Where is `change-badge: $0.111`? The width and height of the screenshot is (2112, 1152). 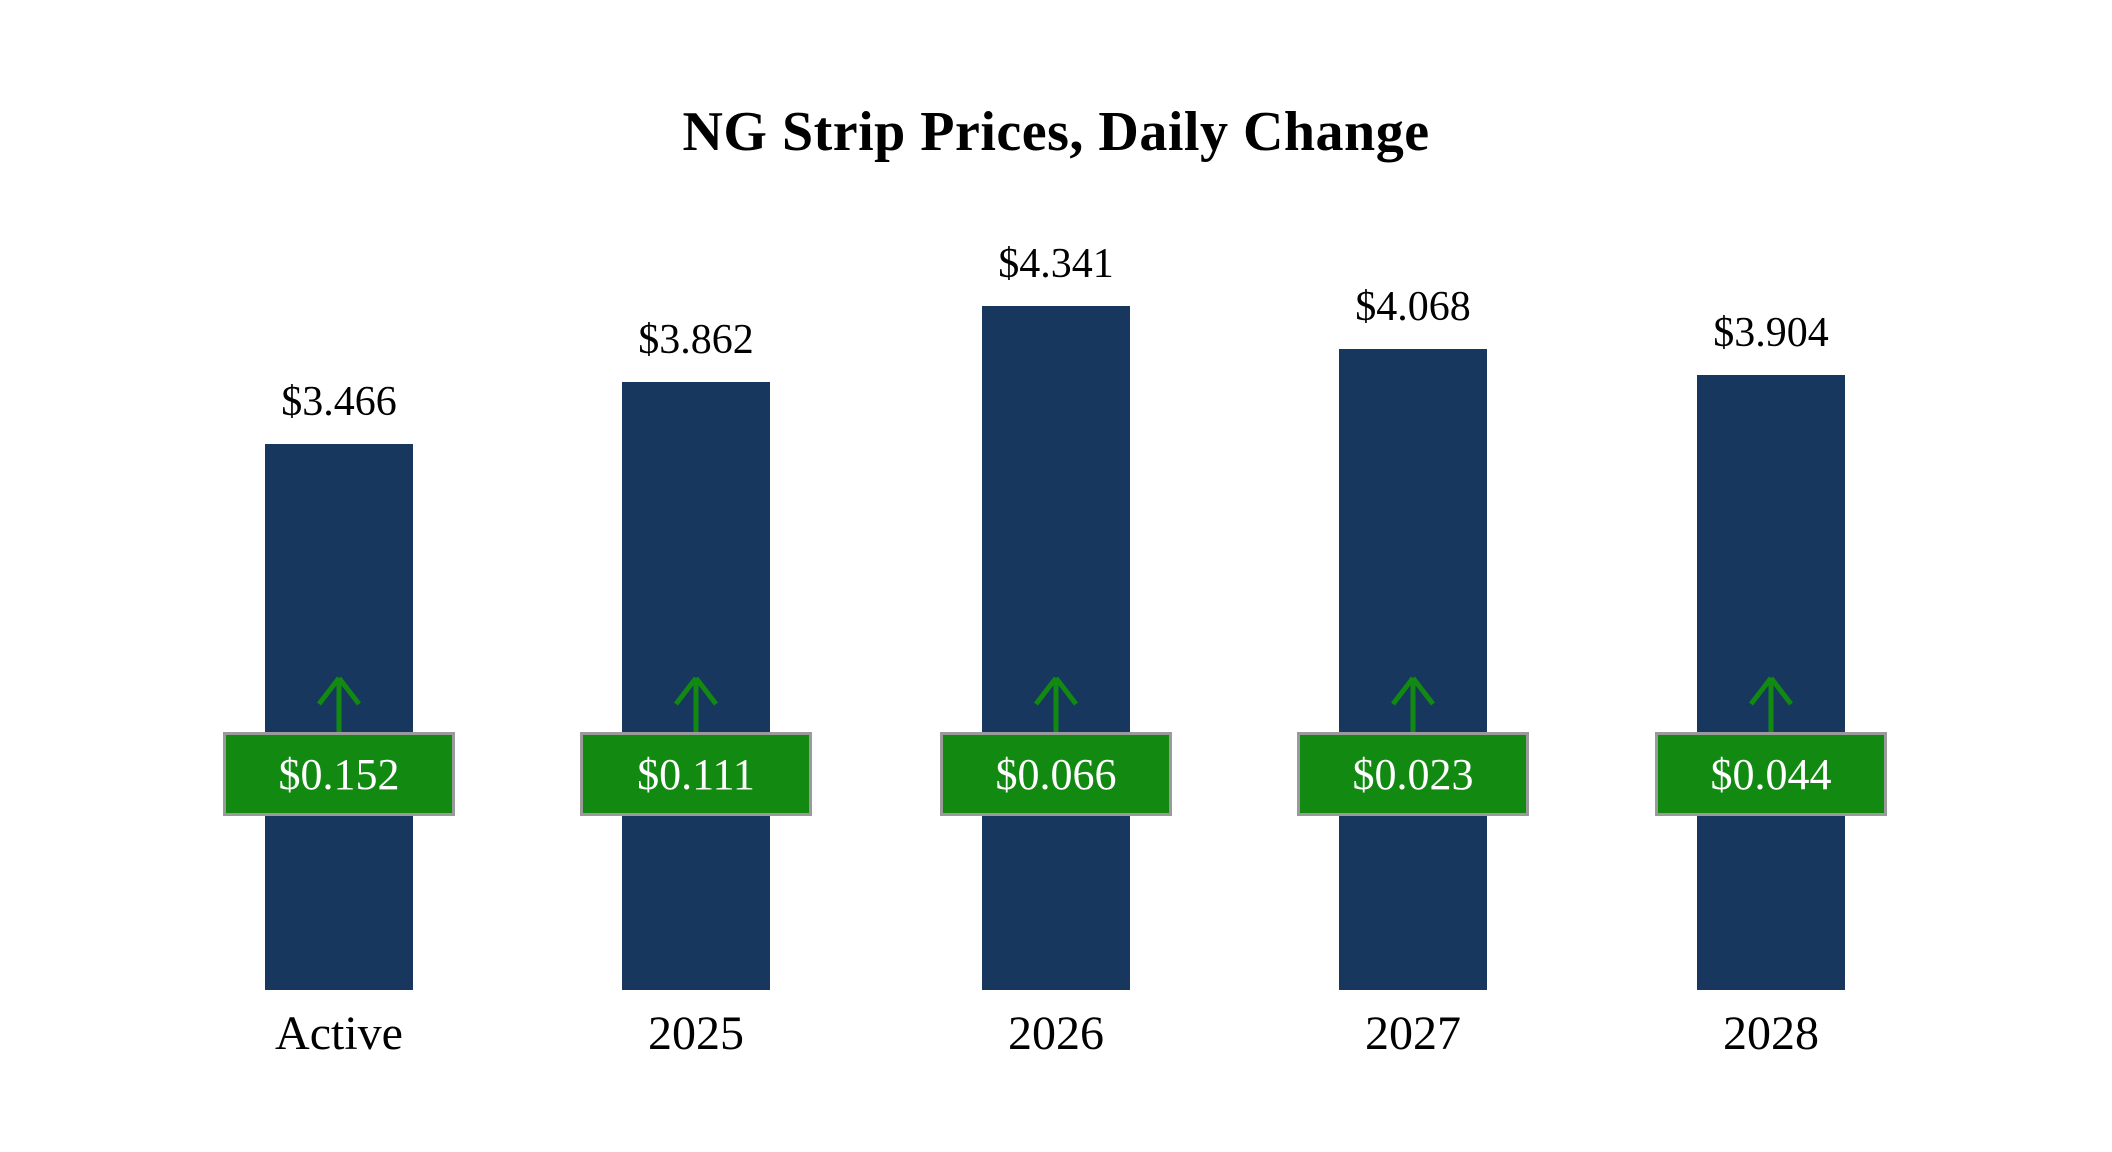 change-badge: $0.111 is located at coordinates (696, 774).